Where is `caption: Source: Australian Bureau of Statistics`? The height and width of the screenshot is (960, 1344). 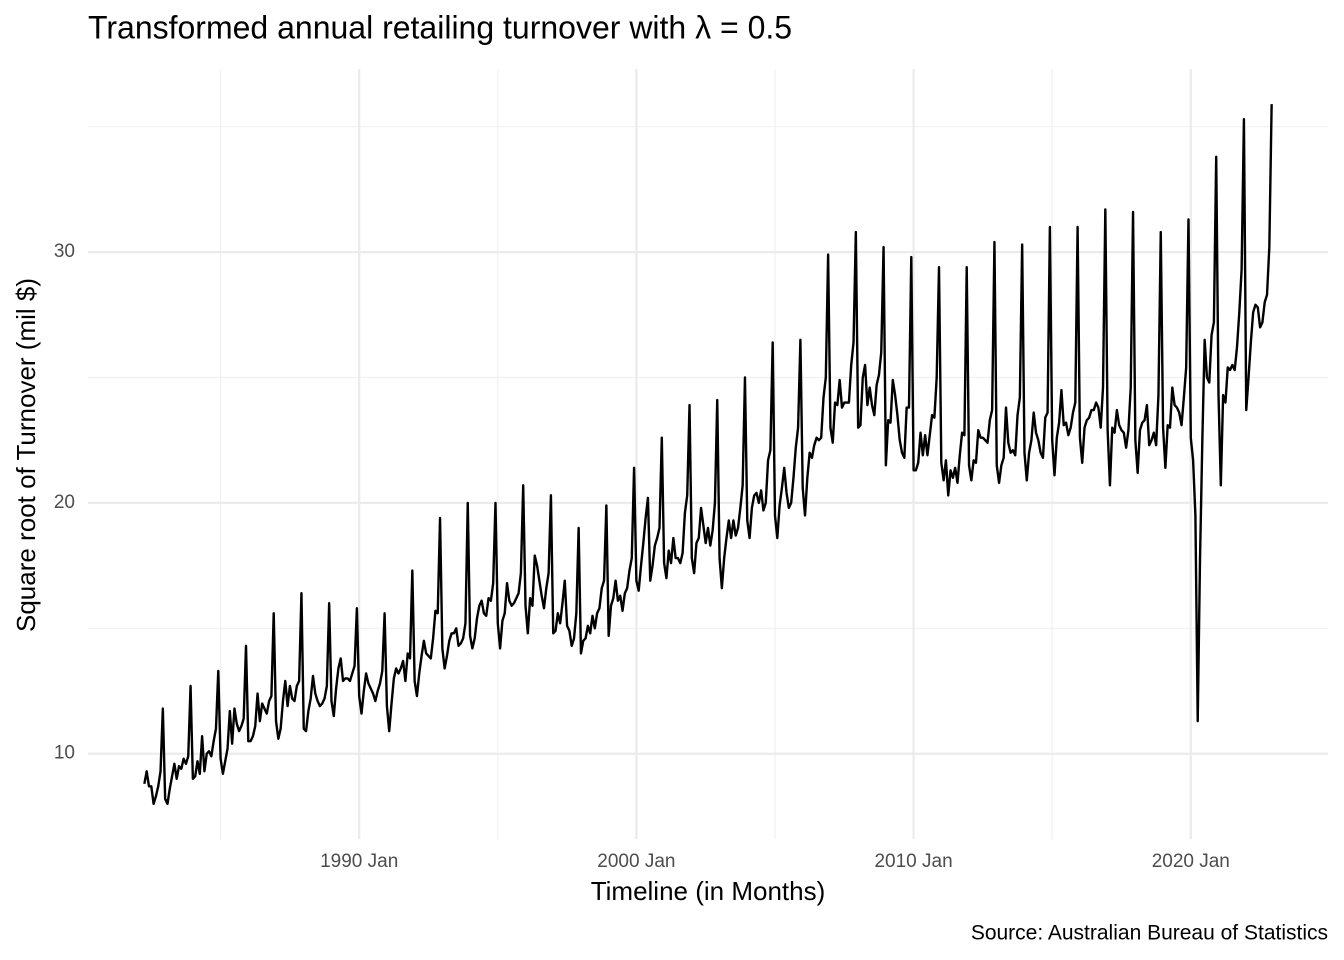
caption: Source: Australian Bureau of Statistics is located at coordinates (1149, 933).